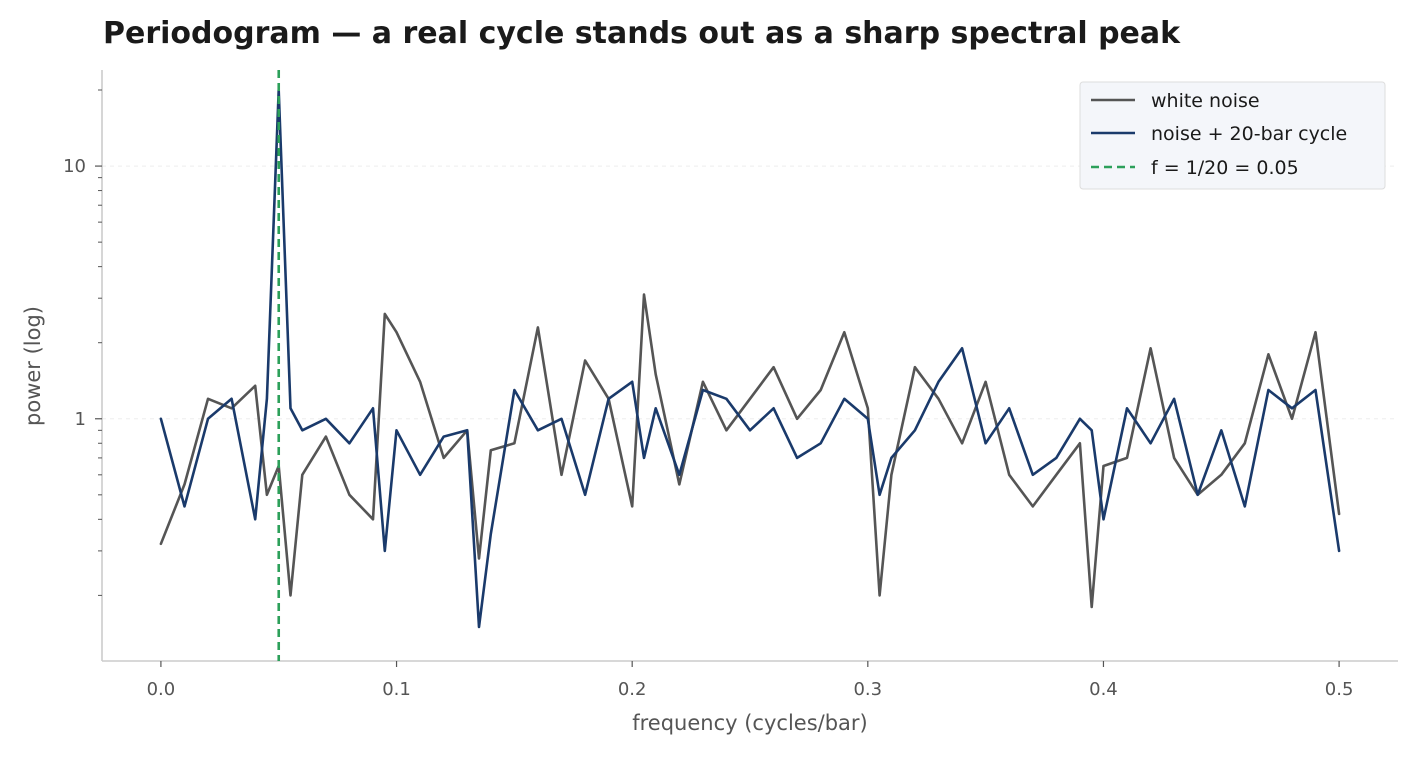  I want to click on legend-box, so click(1232, 135).